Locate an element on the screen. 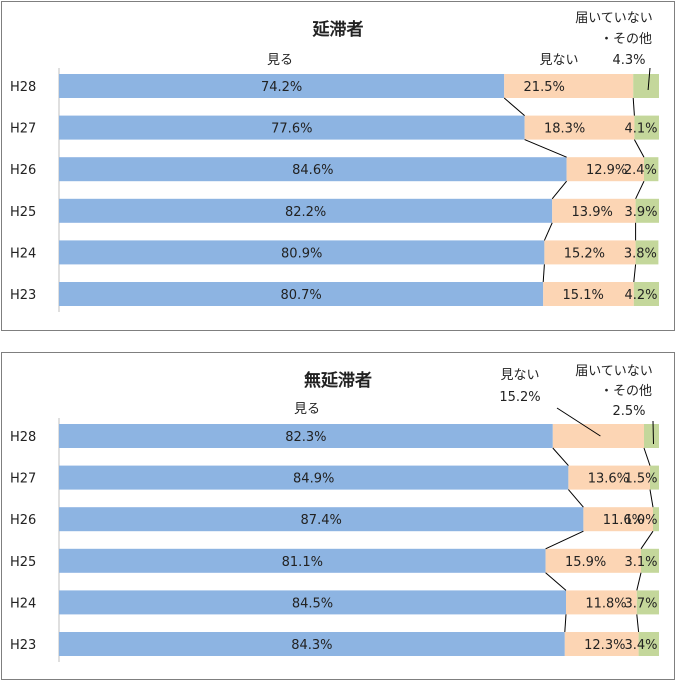 This screenshot has height=683, width=679. data-label: 84.6% is located at coordinates (312, 170).